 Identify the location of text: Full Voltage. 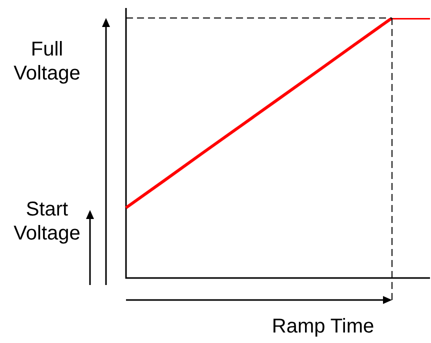
(47, 61).